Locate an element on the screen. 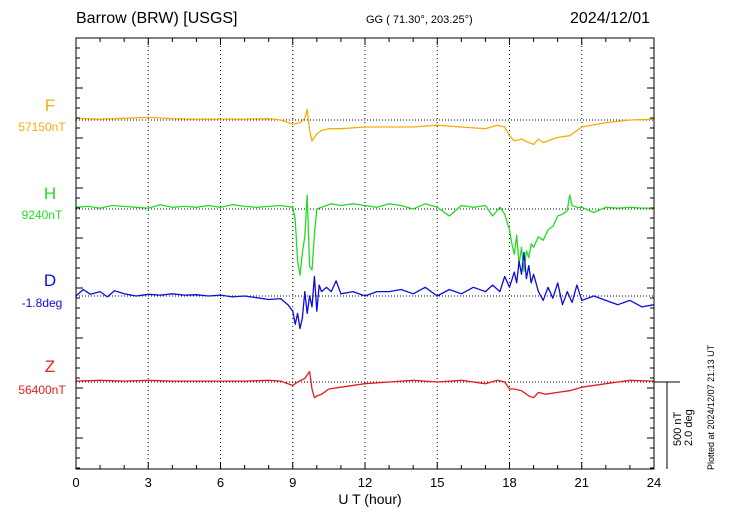  plotted-timestamp: Plotted at 2024/12/07 21:13 UT is located at coordinates (711, 407).